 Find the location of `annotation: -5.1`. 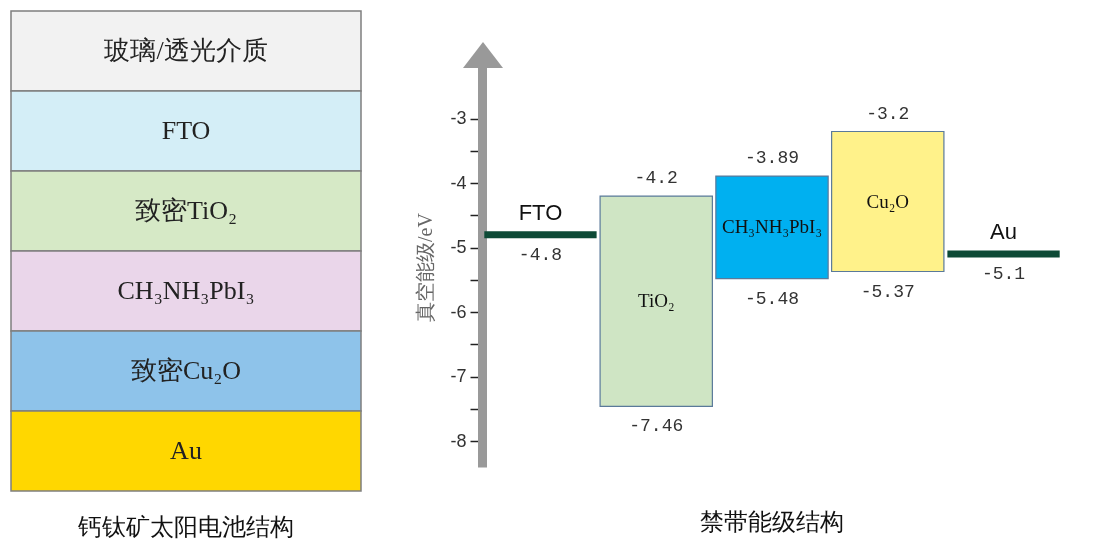

annotation: -5.1 is located at coordinates (1003, 274).